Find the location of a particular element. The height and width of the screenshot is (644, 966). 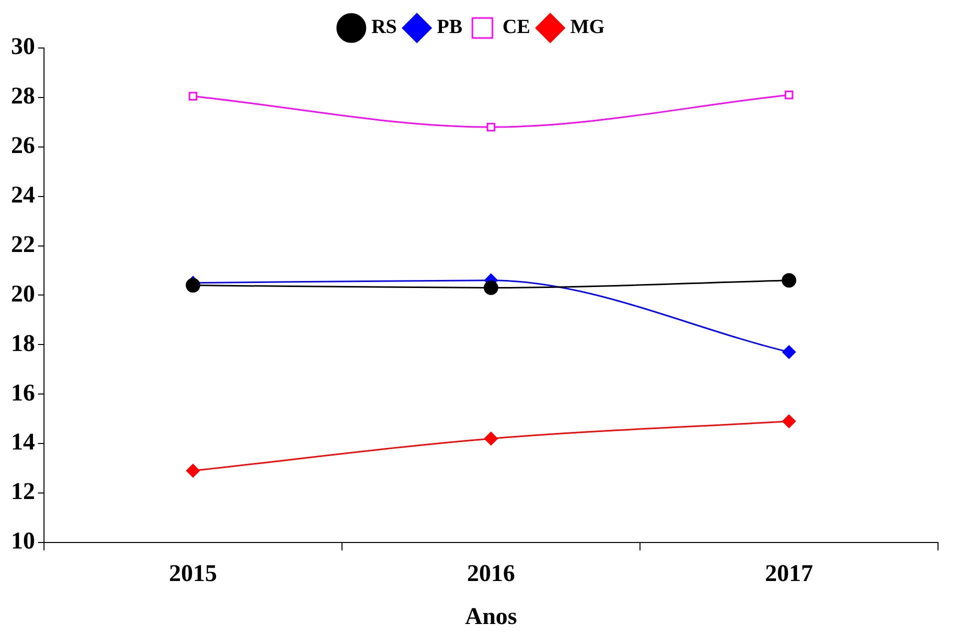

y-tick-label: 30 is located at coordinates (23, 47).